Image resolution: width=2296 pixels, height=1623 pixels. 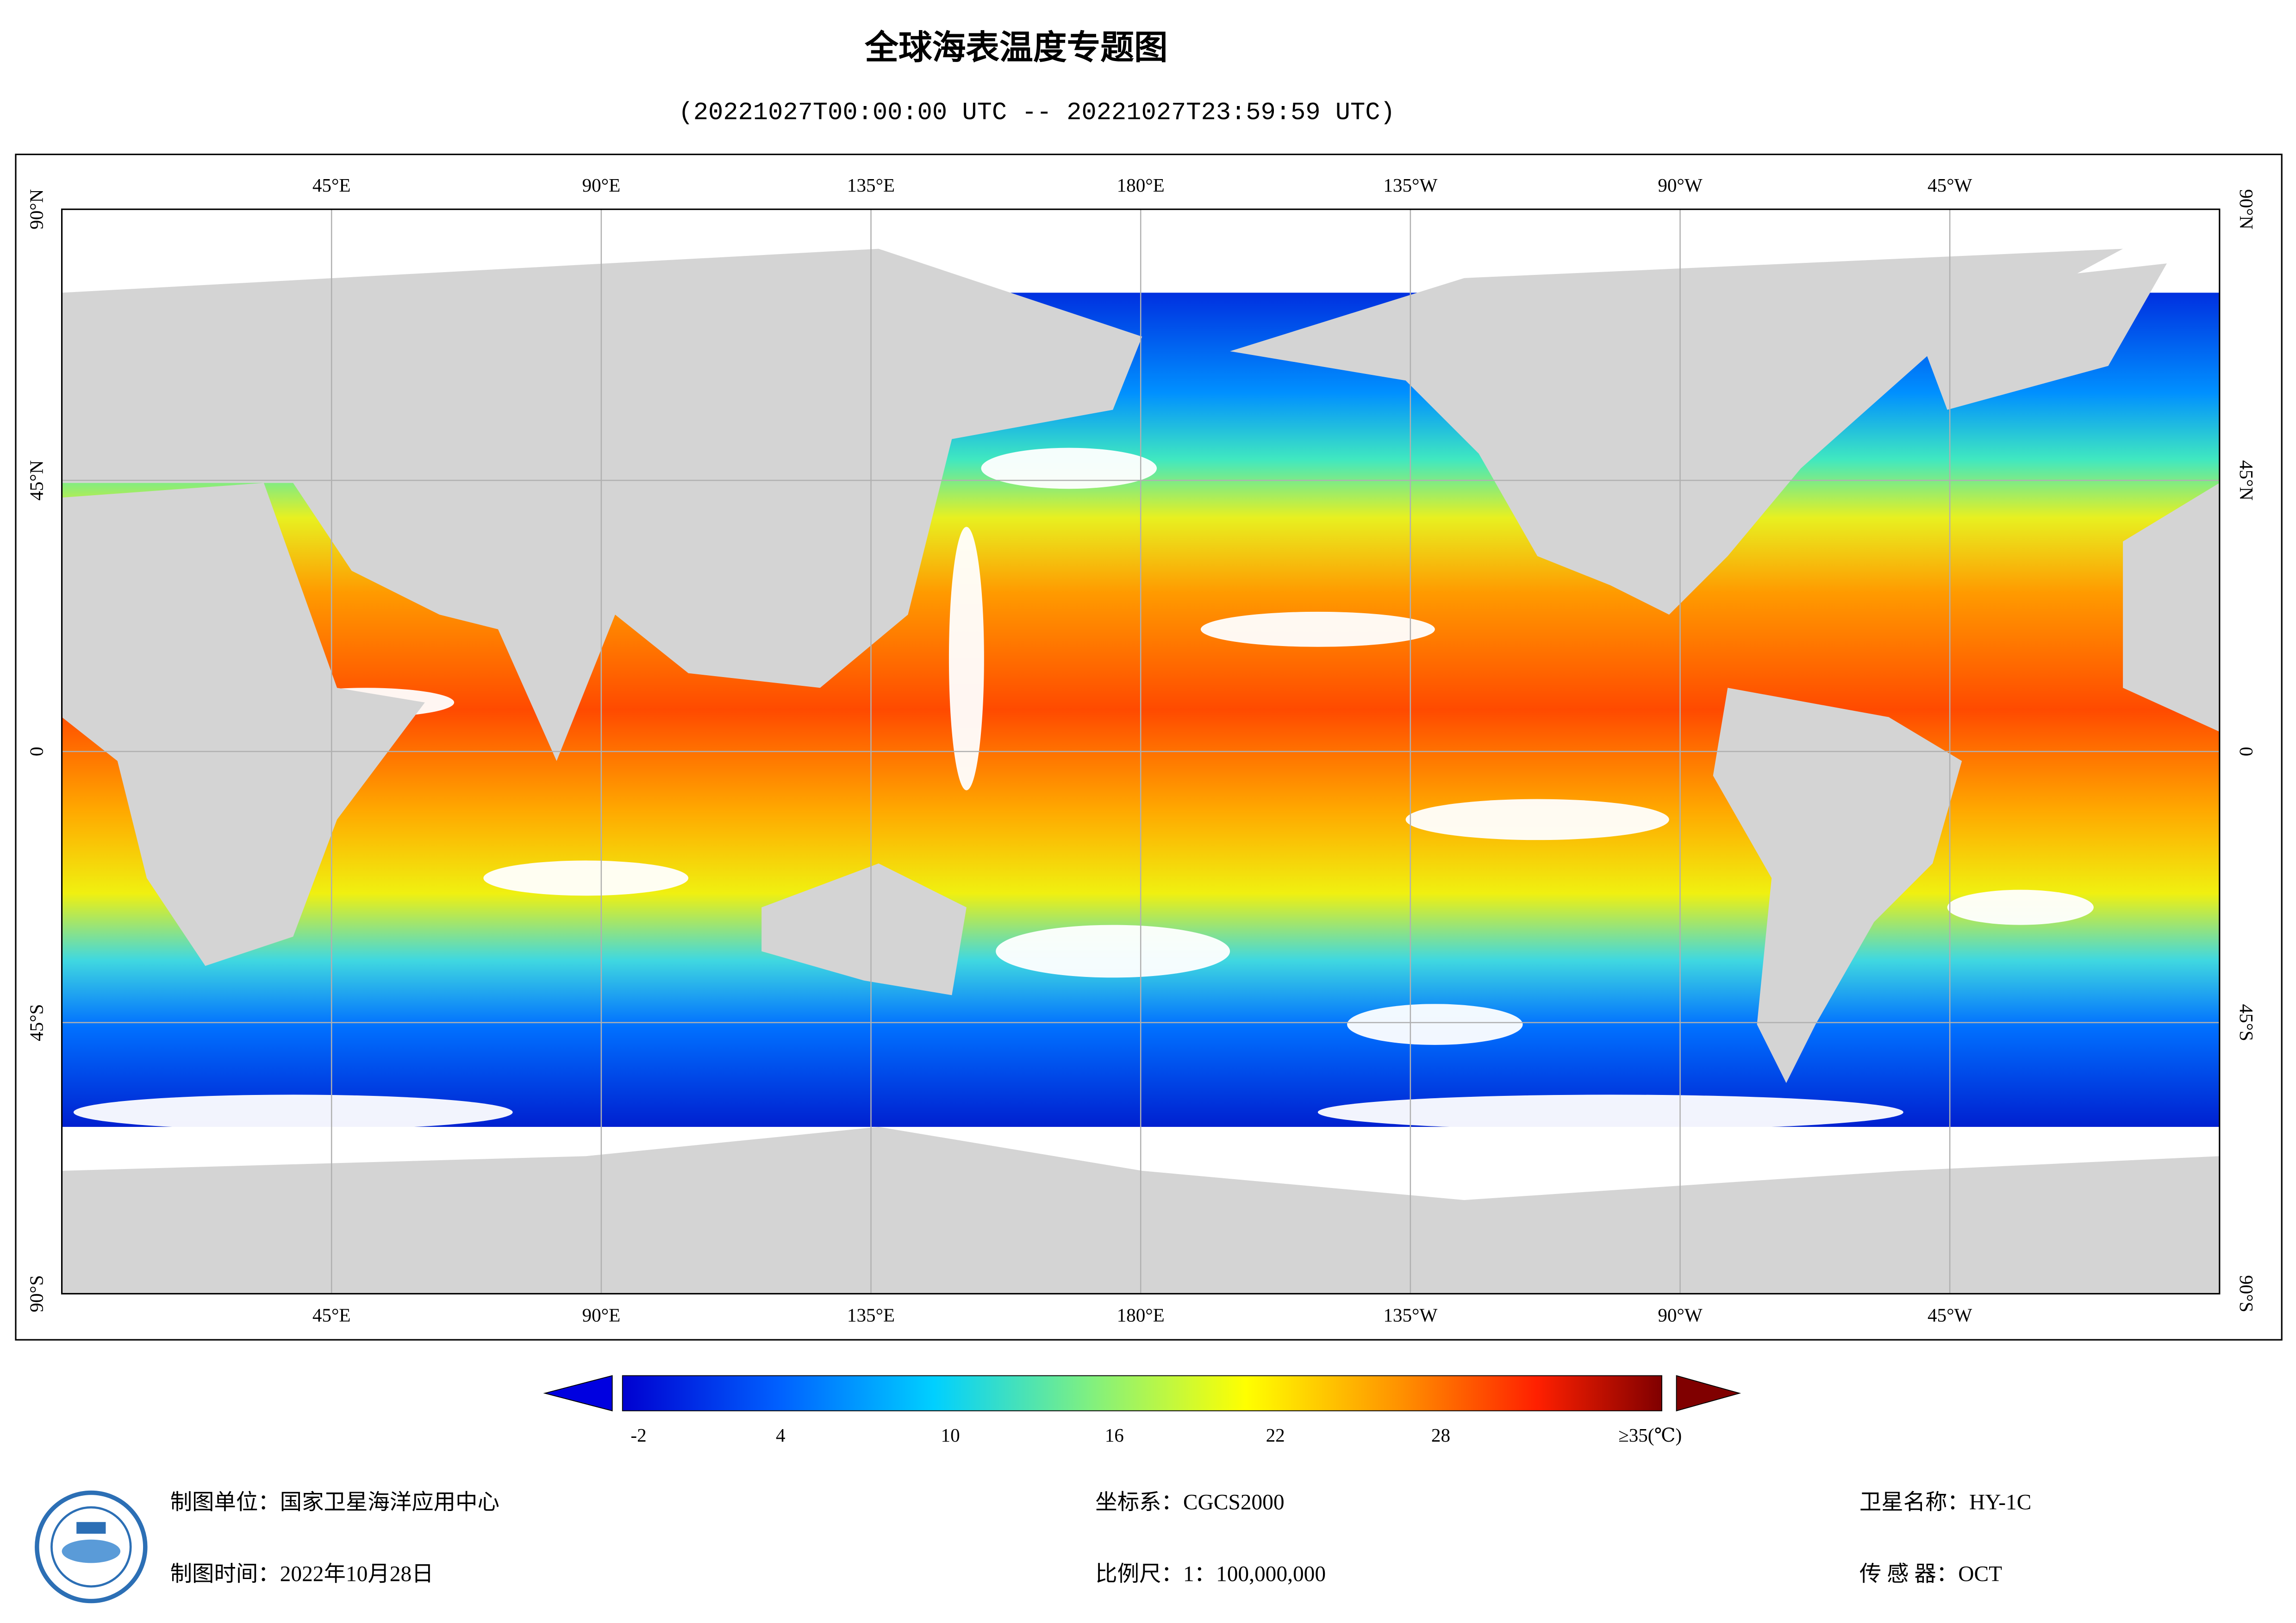 What do you see at coordinates (36, 1023) in the screenshot?
I see `latitude-label-left: 45°S` at bounding box center [36, 1023].